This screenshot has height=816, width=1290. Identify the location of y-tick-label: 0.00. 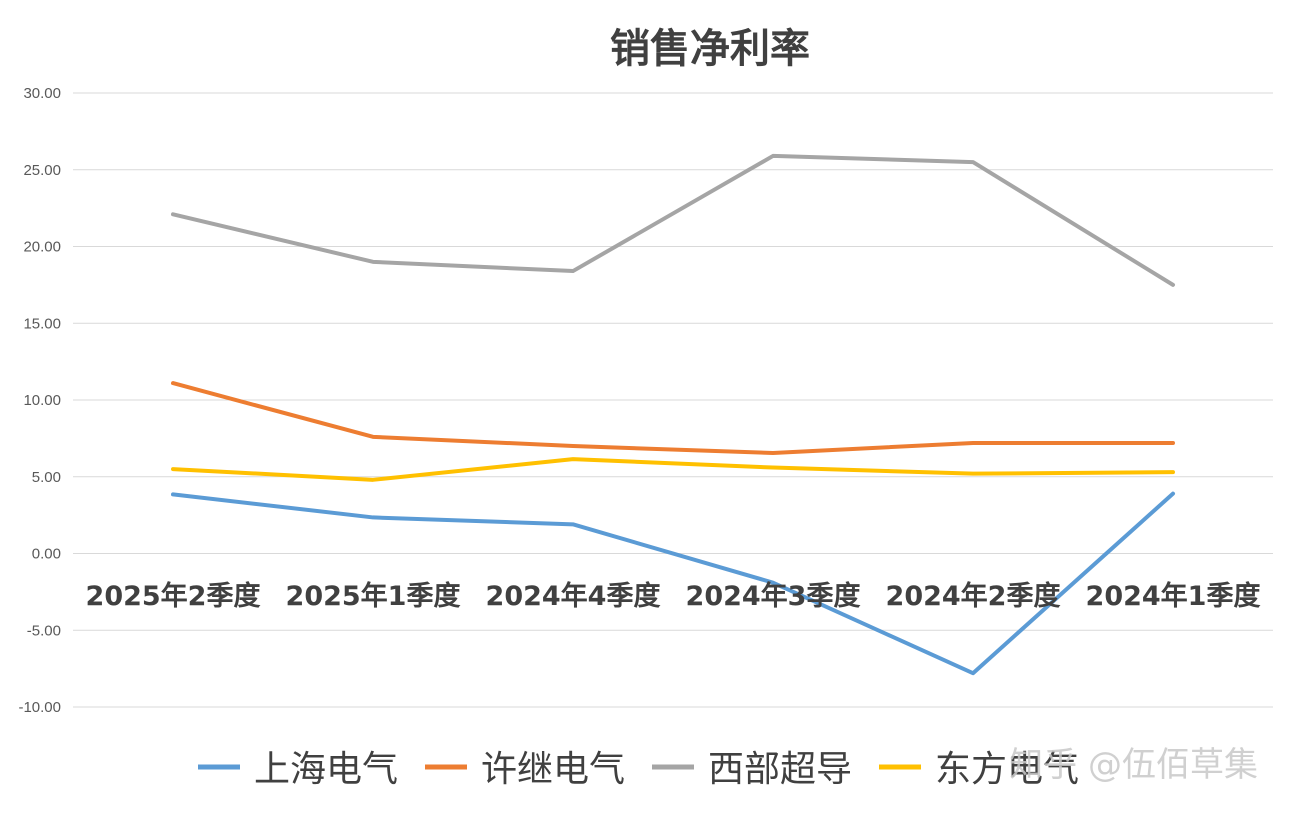
(46, 554).